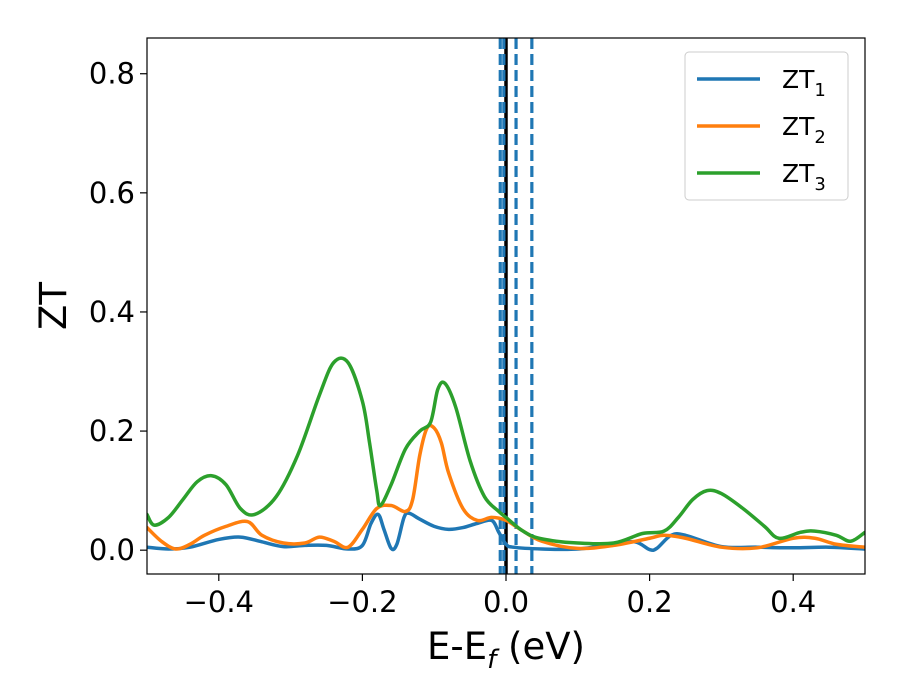 The image size is (900, 700). I want to click on x-tick-label: −0.2, so click(362, 602).